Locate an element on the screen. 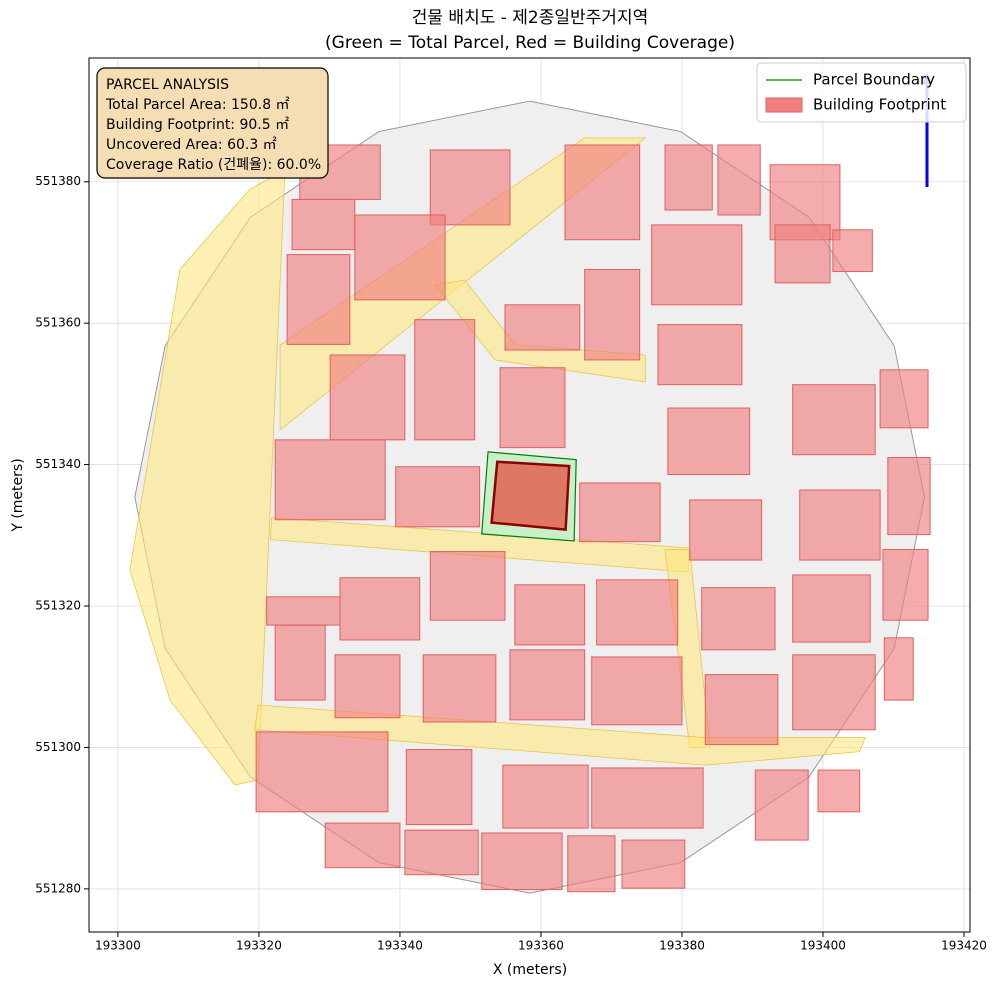 This screenshot has width=998, height=990. annotation-line: Coverage Ratio (건폐율): 60.0% is located at coordinates (213, 165).